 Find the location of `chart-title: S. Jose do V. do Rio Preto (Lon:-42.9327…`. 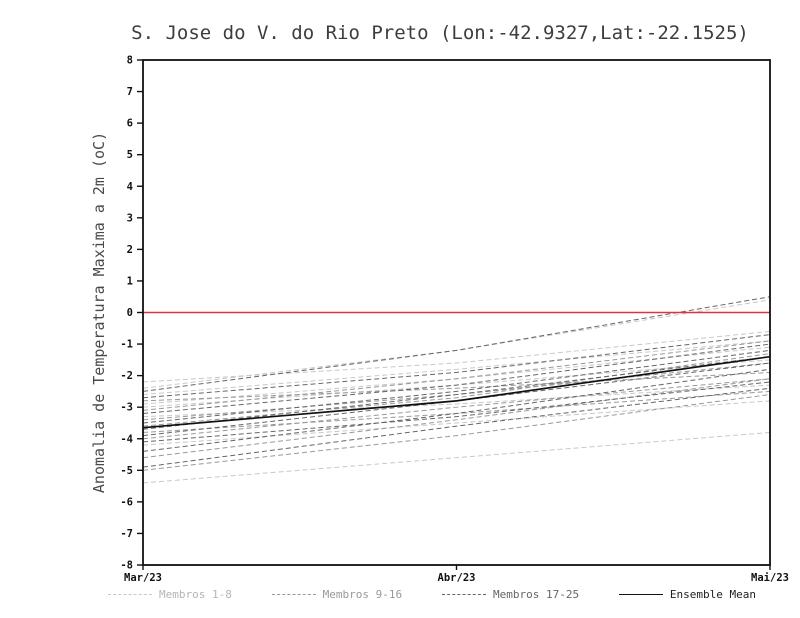

chart-title: S. Jose do V. do Rio Preto (Lon:-42.9327… is located at coordinates (440, 33).